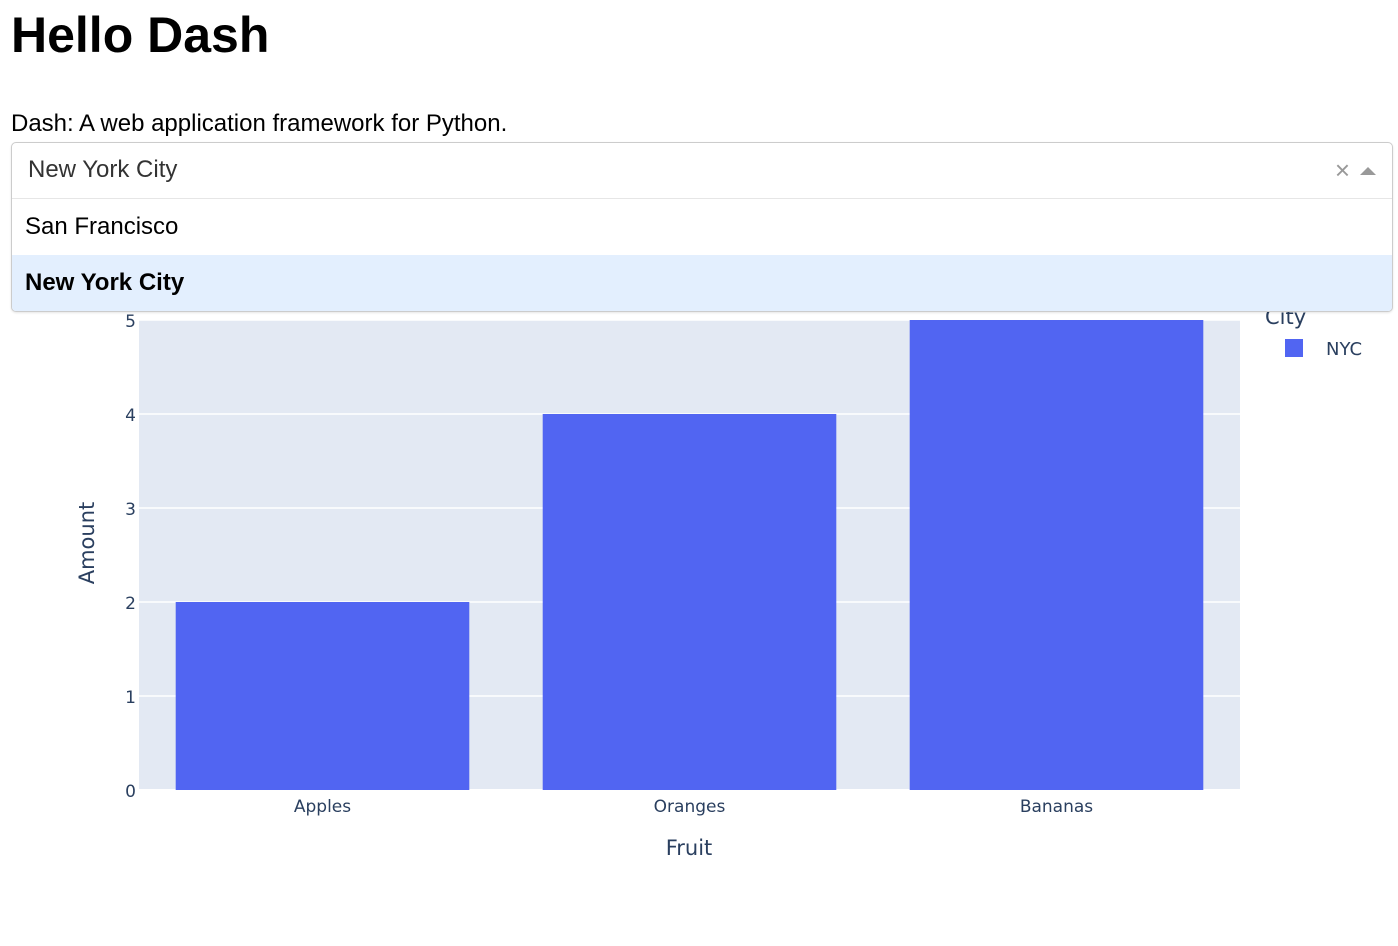 The image size is (1398, 946). Describe the element at coordinates (690, 807) in the screenshot. I see `x-tick-label: Oranges` at that location.